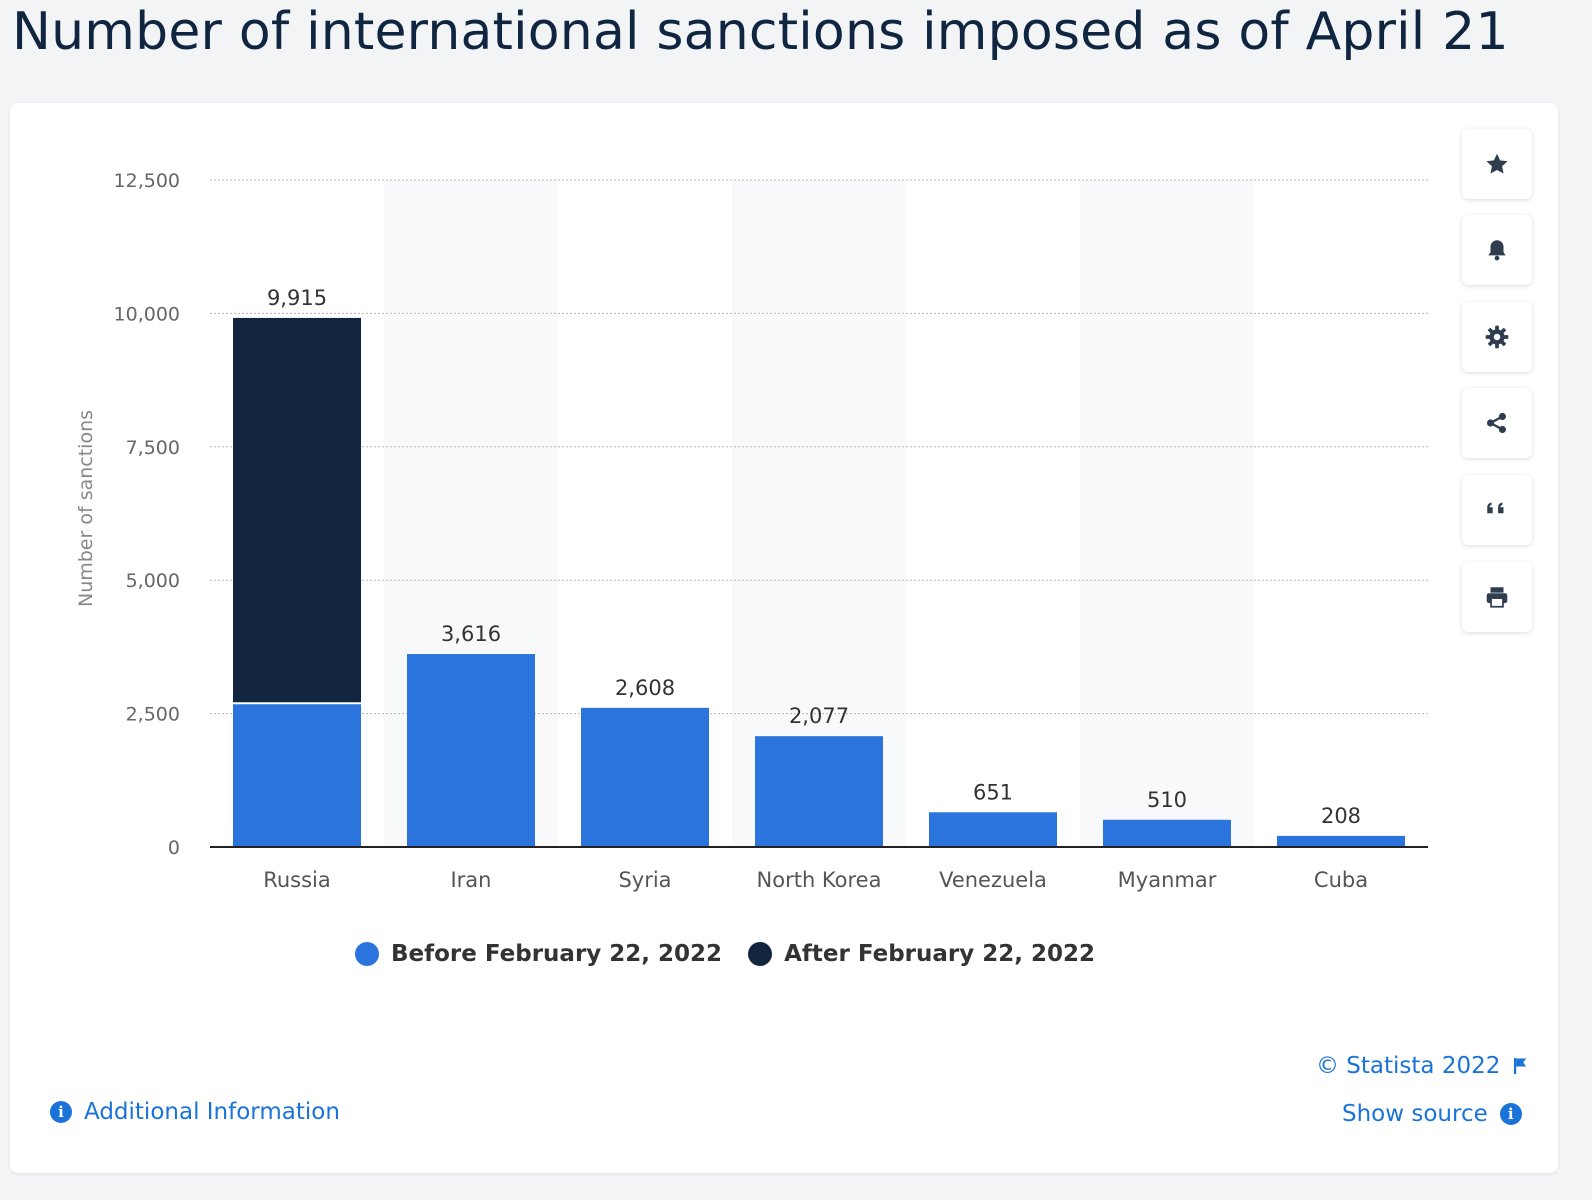 The width and height of the screenshot is (1592, 1200). What do you see at coordinates (147, 314) in the screenshot?
I see `y-tick-label: 10,000` at bounding box center [147, 314].